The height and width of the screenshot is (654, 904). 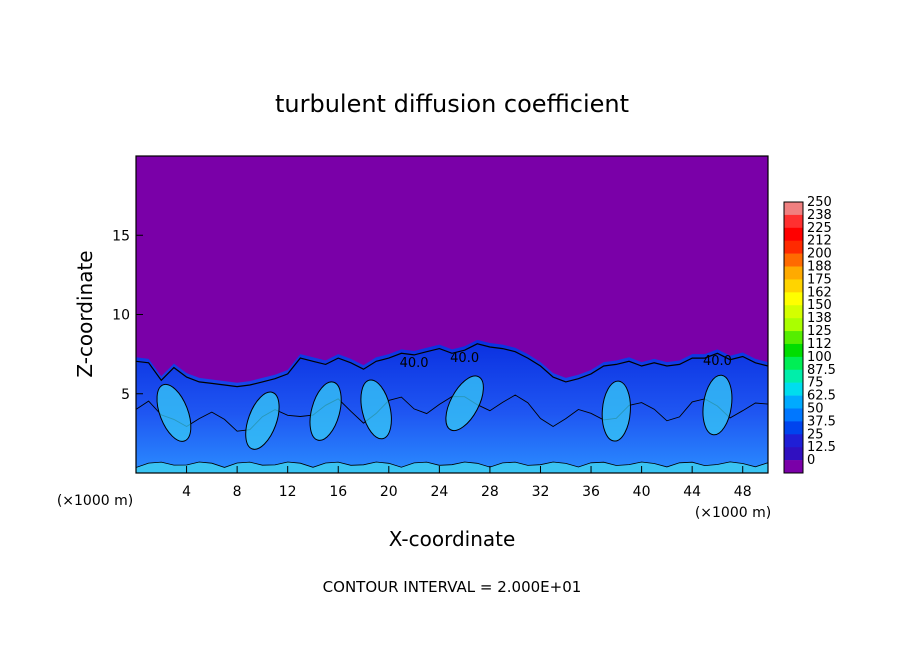 What do you see at coordinates (541, 492) in the screenshot?
I see `x-tick-label: 32` at bounding box center [541, 492].